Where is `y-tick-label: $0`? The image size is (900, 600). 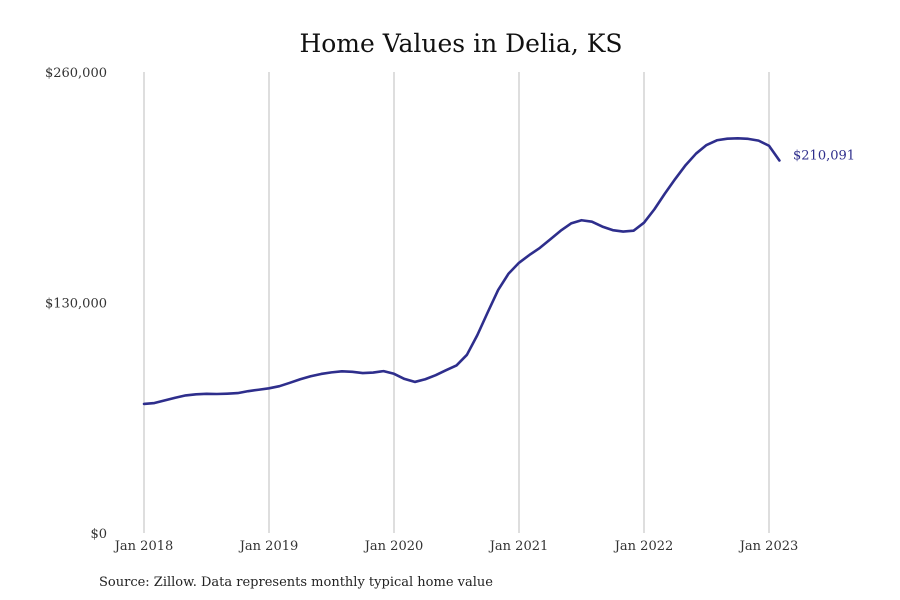 y-tick-label: $0 is located at coordinates (98, 534).